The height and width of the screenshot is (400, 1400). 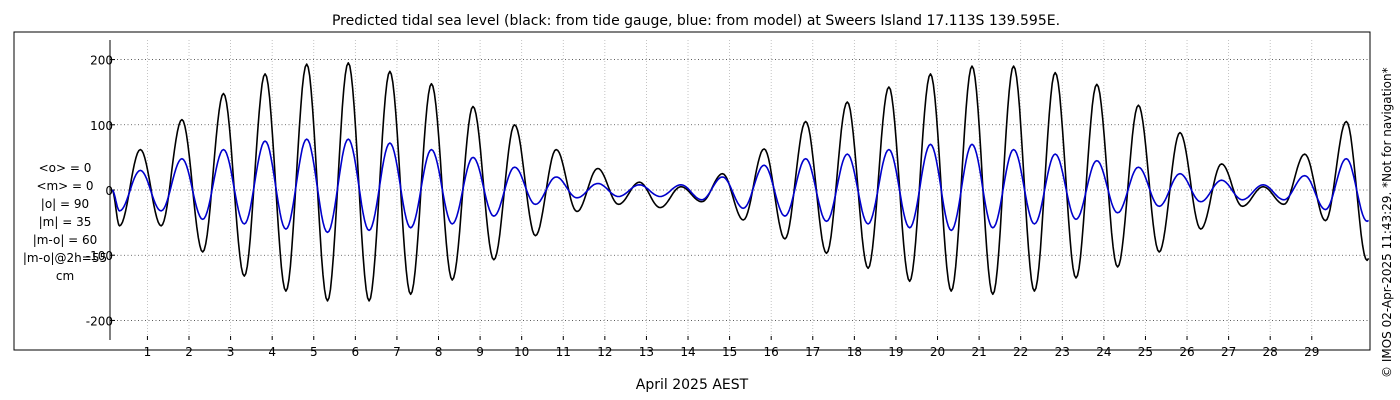 What do you see at coordinates (978, 352) in the screenshot?
I see `x-tick-label-21: 21` at bounding box center [978, 352].